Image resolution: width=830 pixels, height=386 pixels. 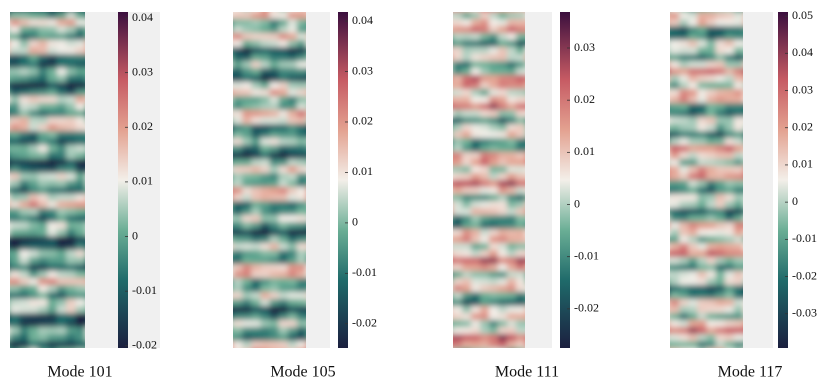 What do you see at coordinates (804, 313) in the screenshot?
I see `colorbar-tick-label: -0.03` at bounding box center [804, 313].